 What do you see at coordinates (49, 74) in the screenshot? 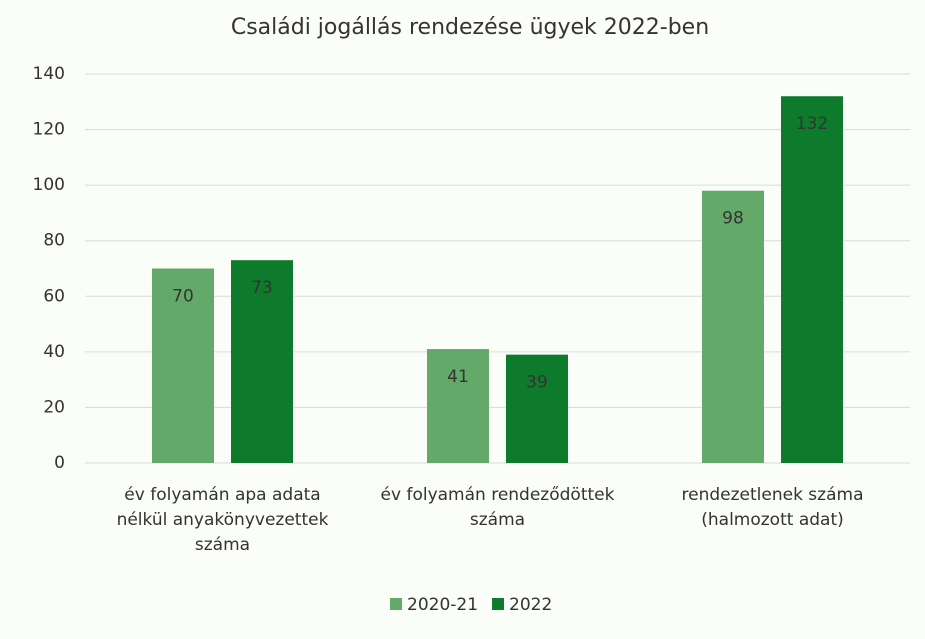
I see `y-tick-label: 140` at bounding box center [49, 74].